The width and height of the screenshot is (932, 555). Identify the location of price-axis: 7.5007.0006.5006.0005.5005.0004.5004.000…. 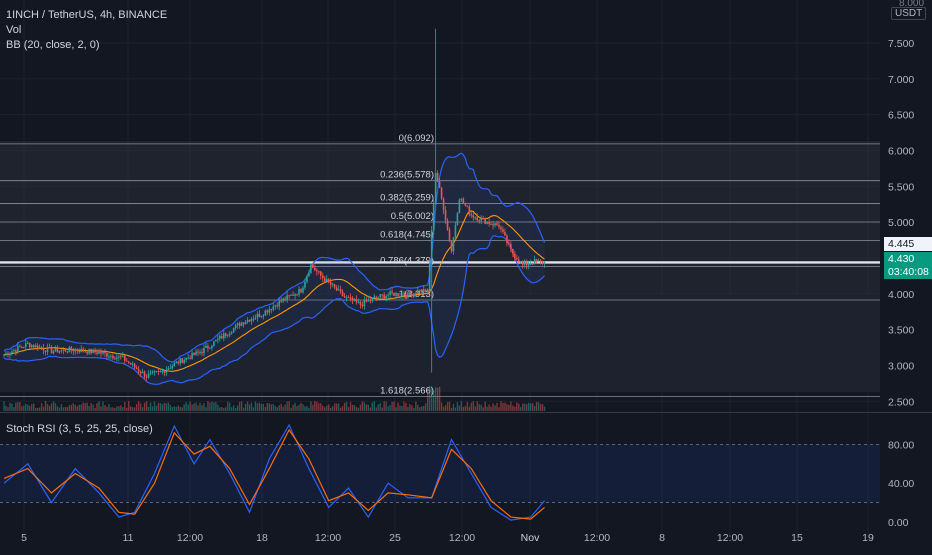
(901, 223).